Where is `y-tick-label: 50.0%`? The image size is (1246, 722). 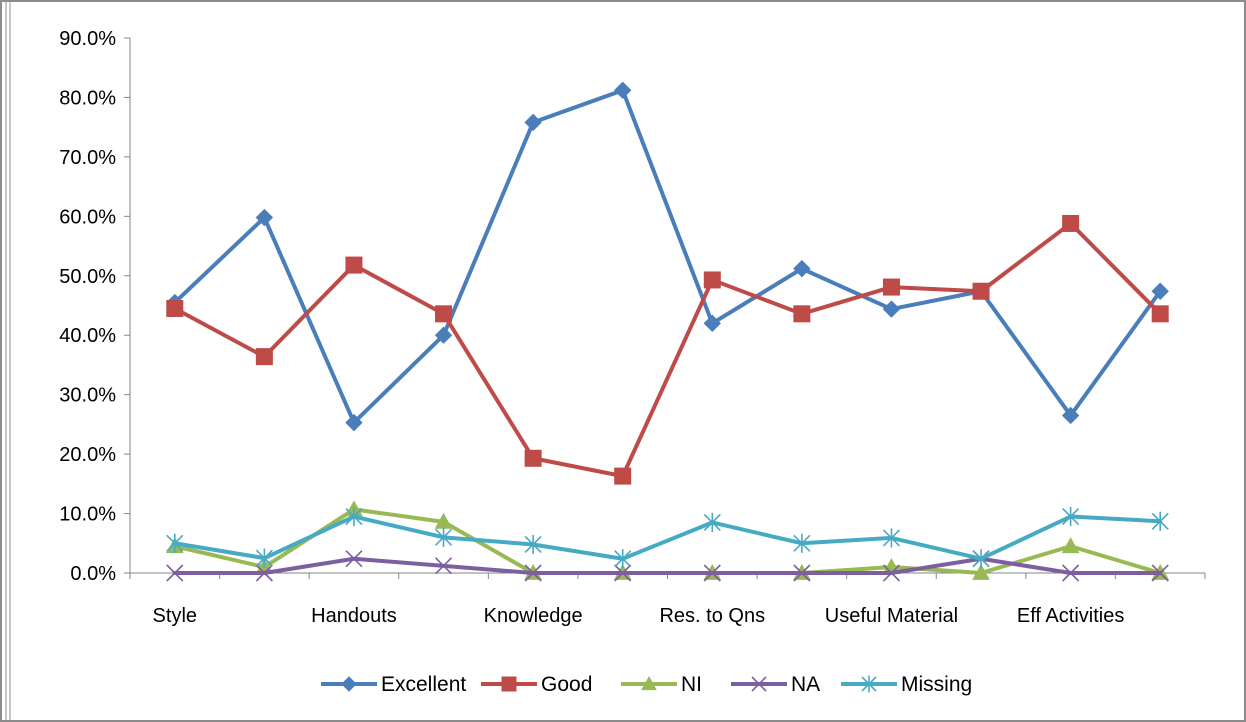
y-tick-label: 50.0% is located at coordinates (87, 277).